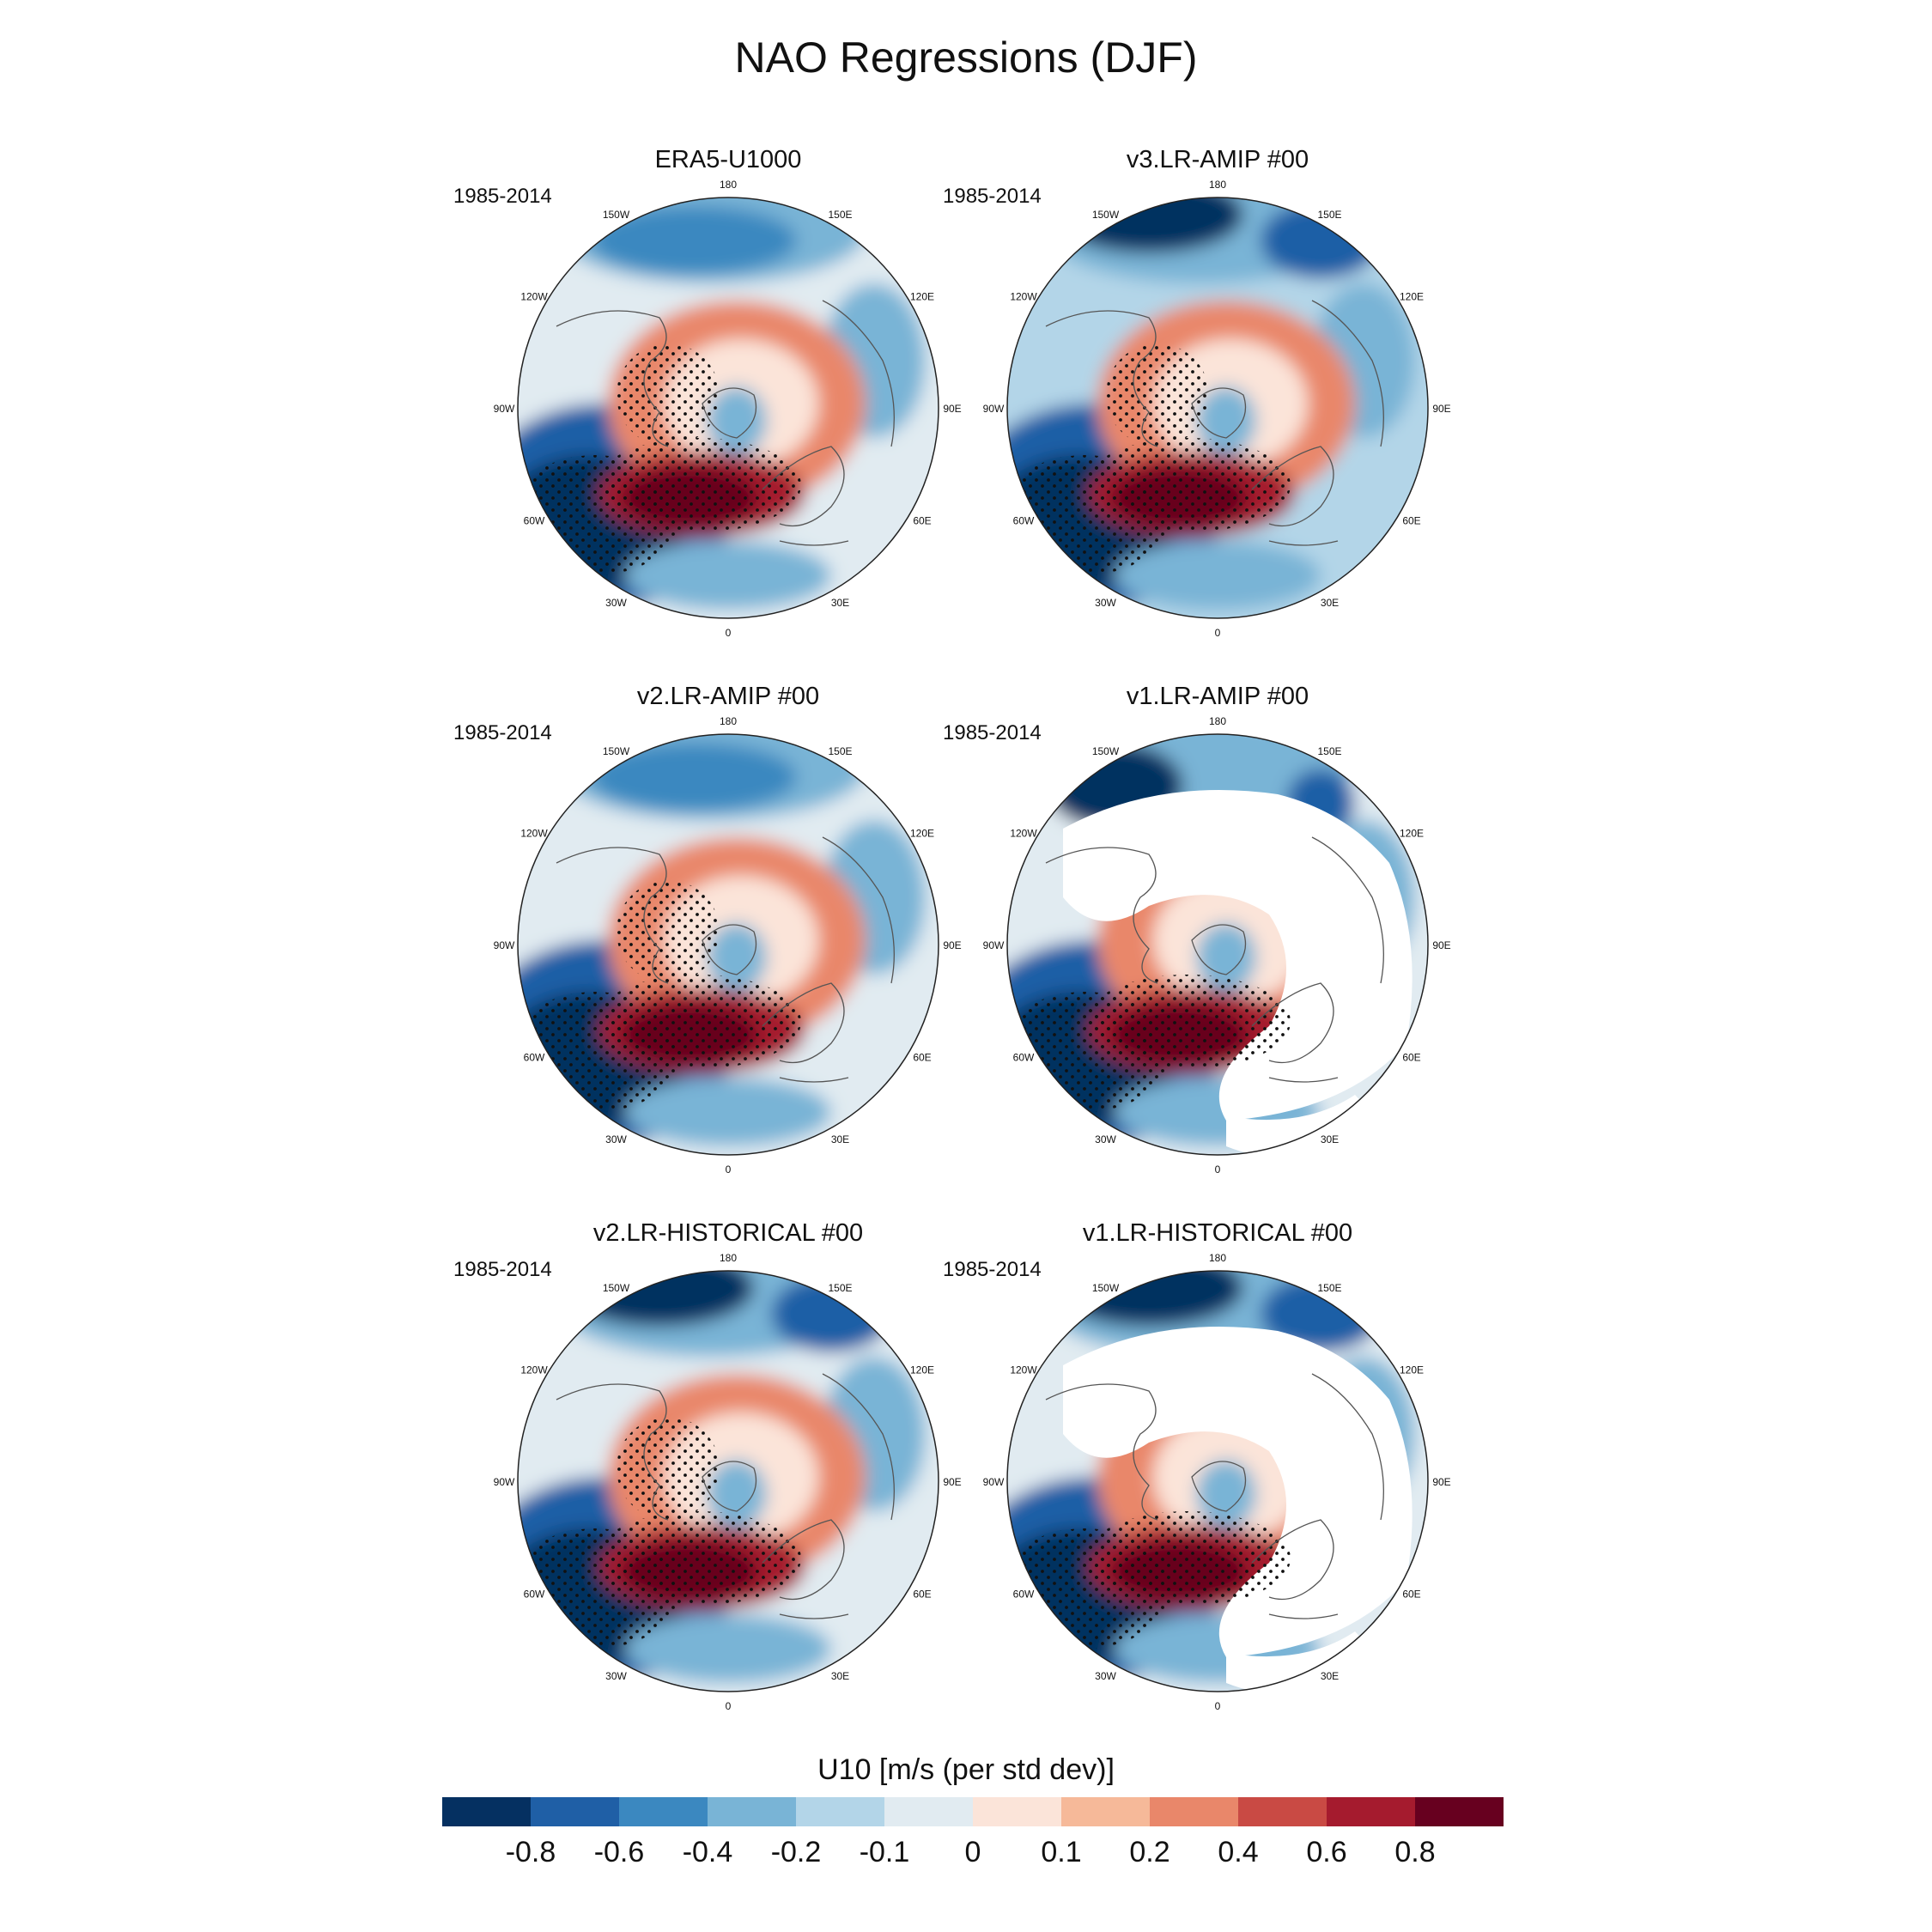 This screenshot has height=1932, width=1932. Describe the element at coordinates (966, 1770) in the screenshot. I see `colorbar-label: U10 [m/s (per std dev)]` at that location.